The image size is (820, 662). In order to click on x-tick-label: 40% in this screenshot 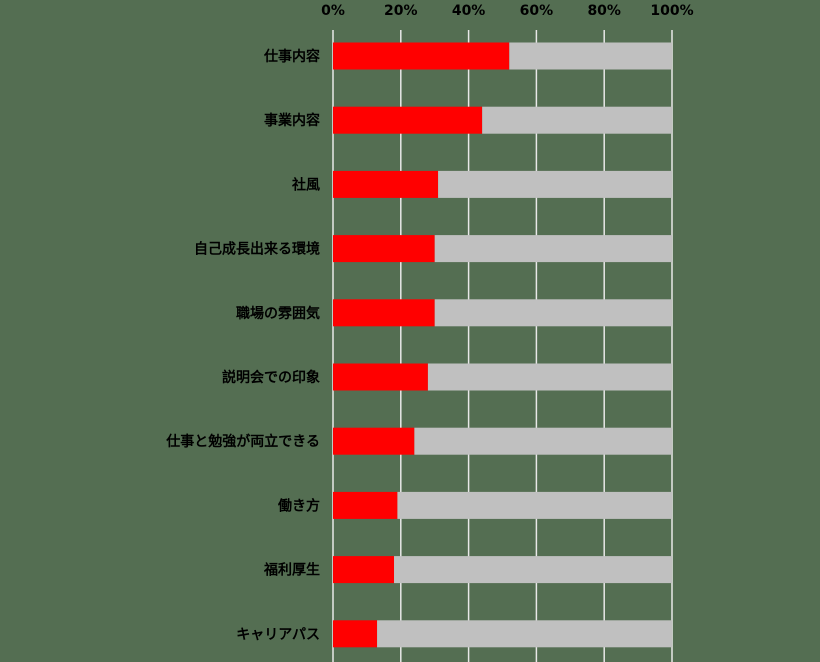, I will do `click(469, 11)`.